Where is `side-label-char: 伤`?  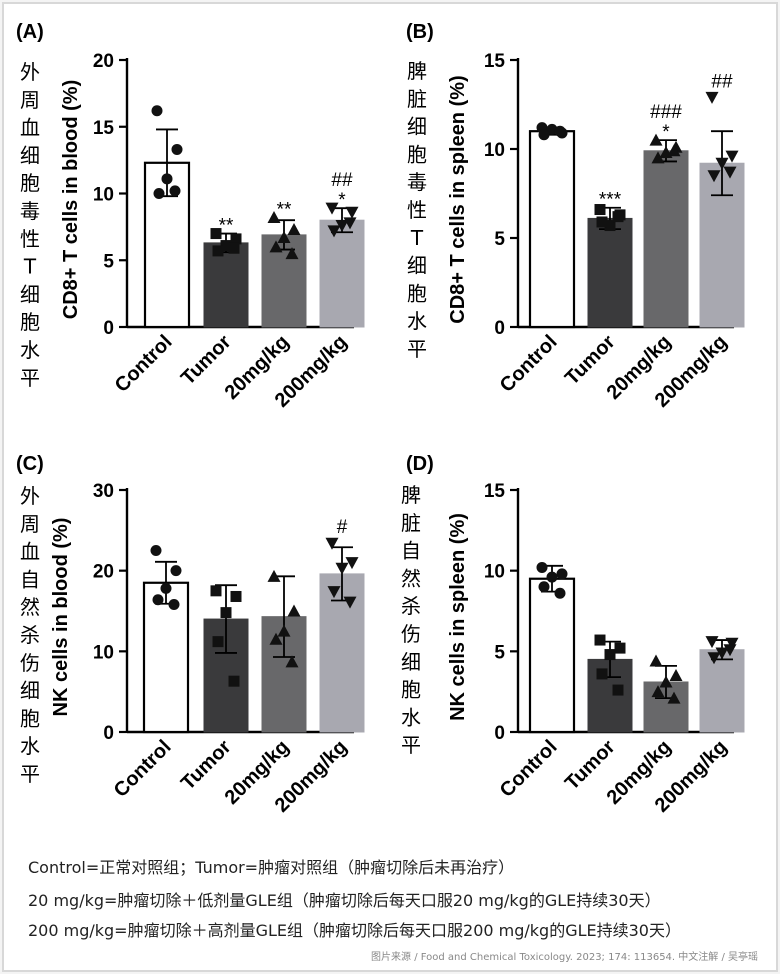 side-label-char: 伤 is located at coordinates (411, 634).